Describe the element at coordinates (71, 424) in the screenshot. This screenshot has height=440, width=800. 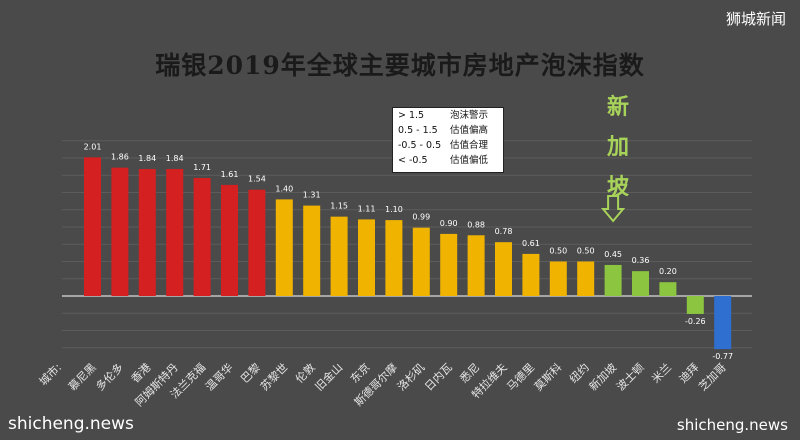
I see `brand-watermark-bottom-left: shicheng.news` at that location.